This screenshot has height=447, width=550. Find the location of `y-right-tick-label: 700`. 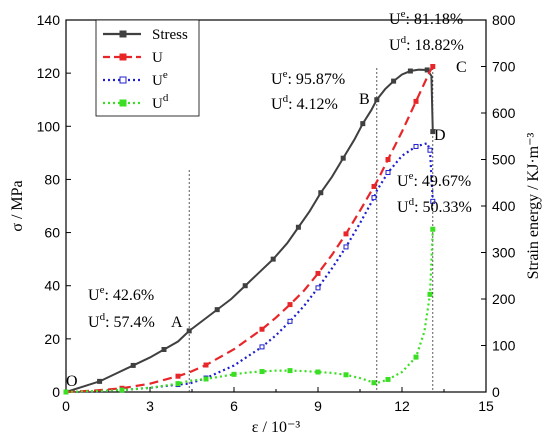

y-right-tick-label: 700 is located at coordinates (504, 67).